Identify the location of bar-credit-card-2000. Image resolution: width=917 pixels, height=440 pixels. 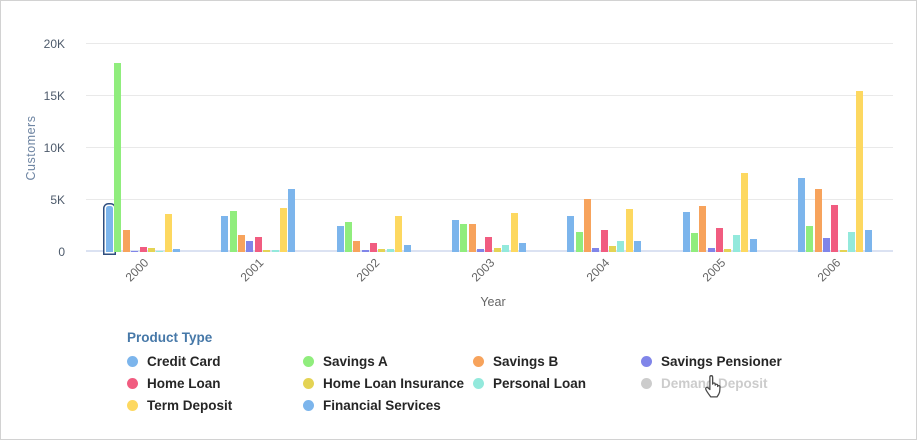
(109, 229).